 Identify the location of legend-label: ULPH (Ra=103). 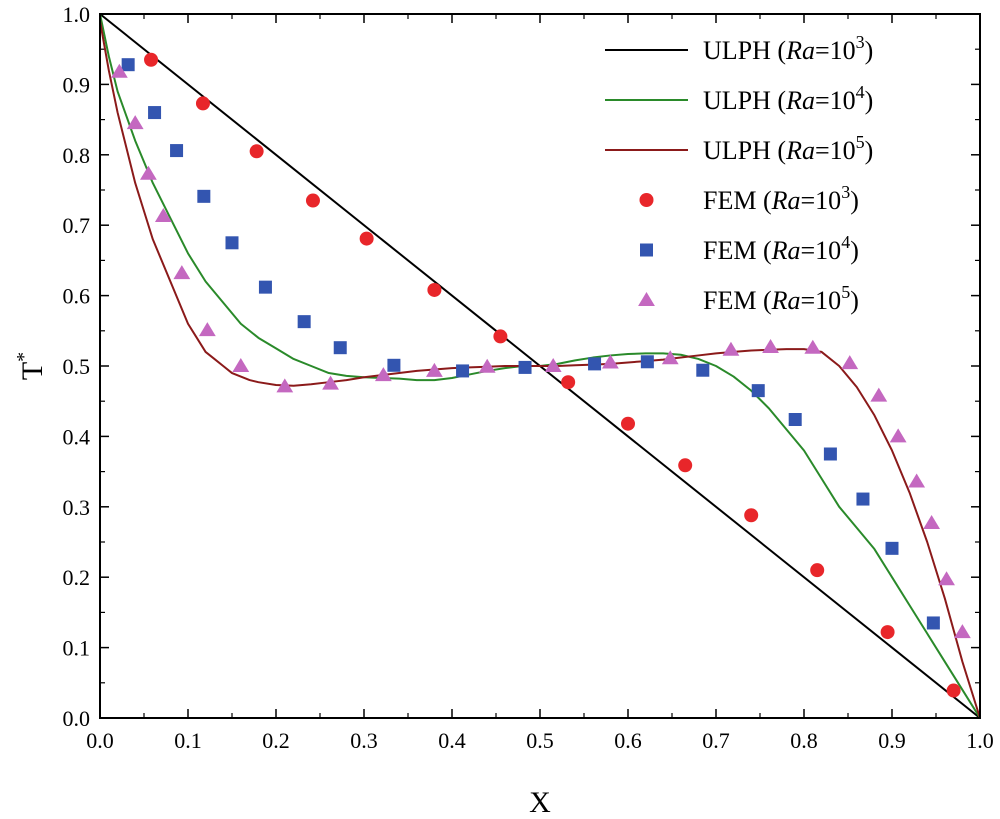
(788, 48).